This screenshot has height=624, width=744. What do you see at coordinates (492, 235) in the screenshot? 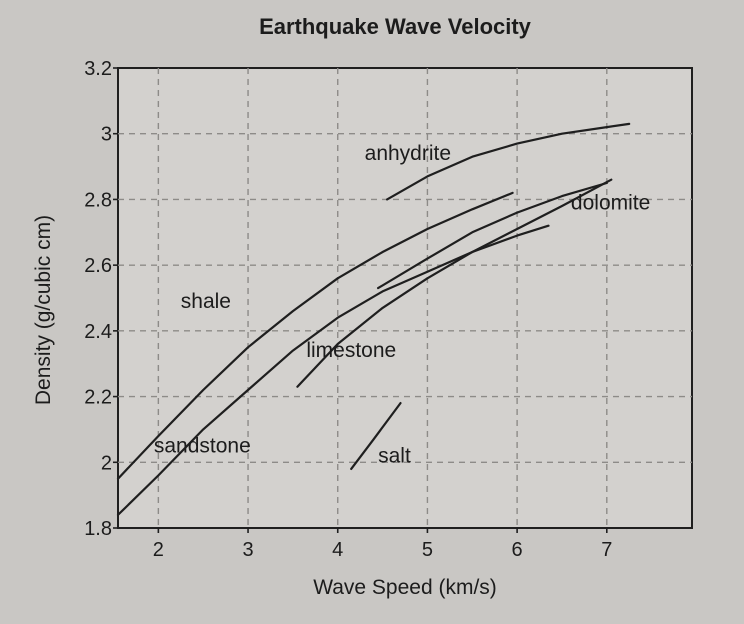
I see `series-line-dolomite` at bounding box center [492, 235].